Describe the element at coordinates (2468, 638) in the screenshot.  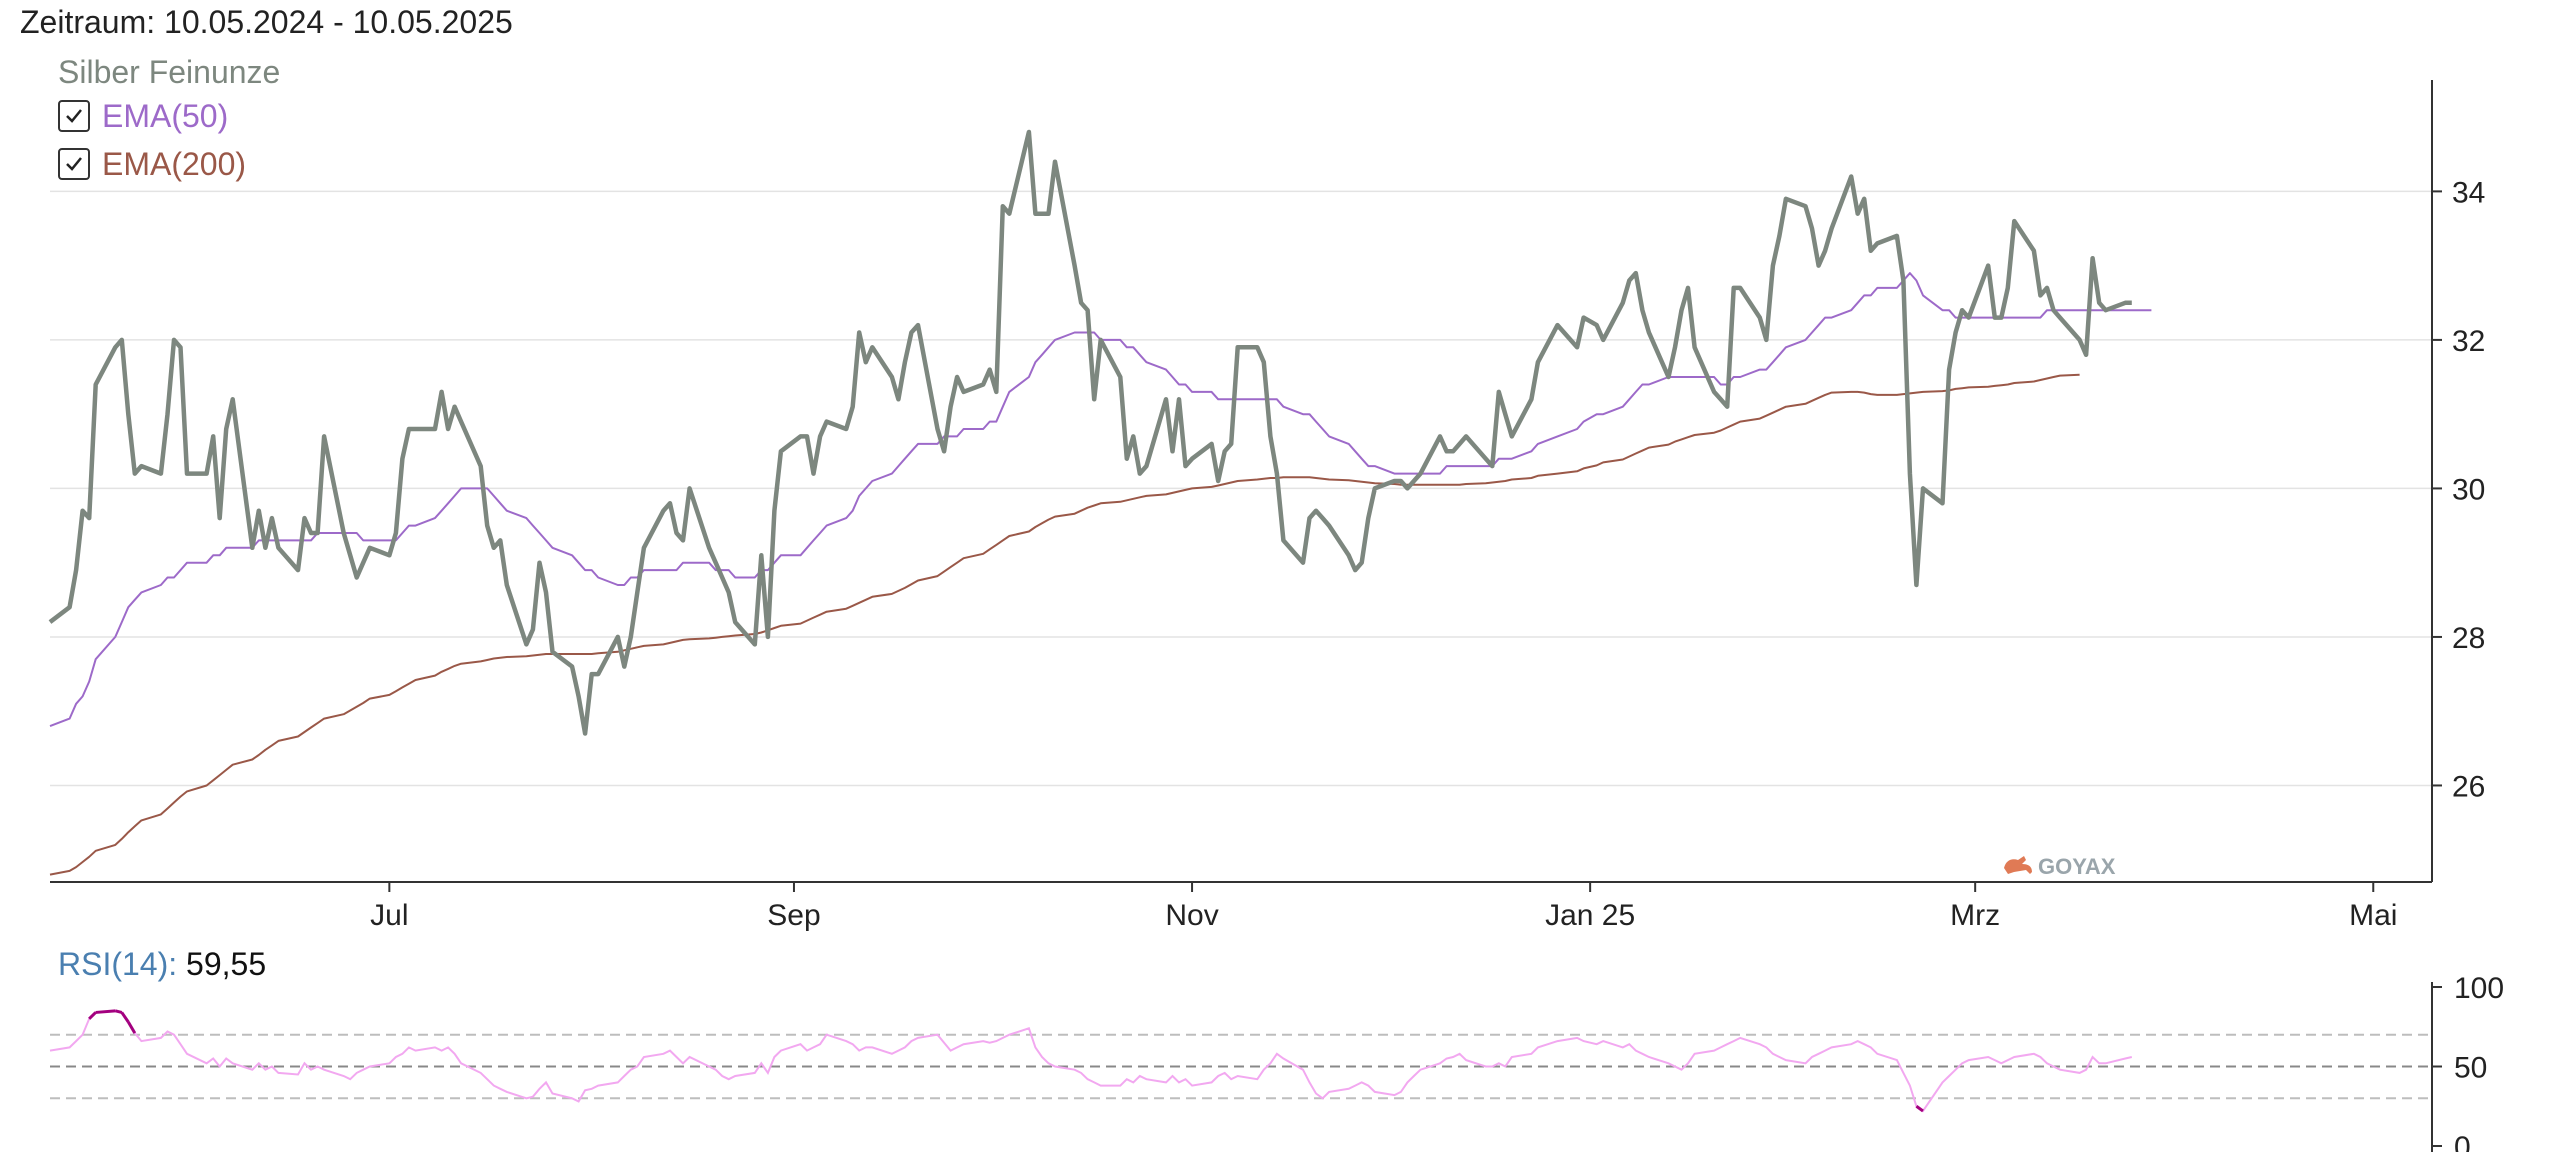
I see `y-tick-label: 28` at that location.